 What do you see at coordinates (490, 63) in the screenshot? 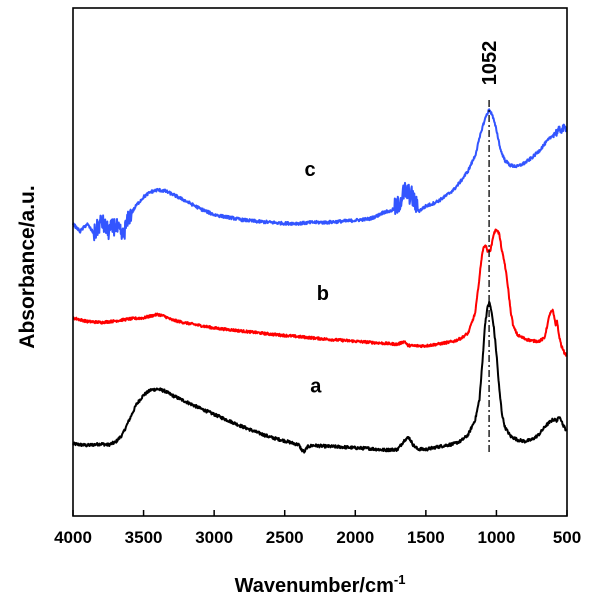
I see `peak-marker-label: 1052` at bounding box center [490, 63].